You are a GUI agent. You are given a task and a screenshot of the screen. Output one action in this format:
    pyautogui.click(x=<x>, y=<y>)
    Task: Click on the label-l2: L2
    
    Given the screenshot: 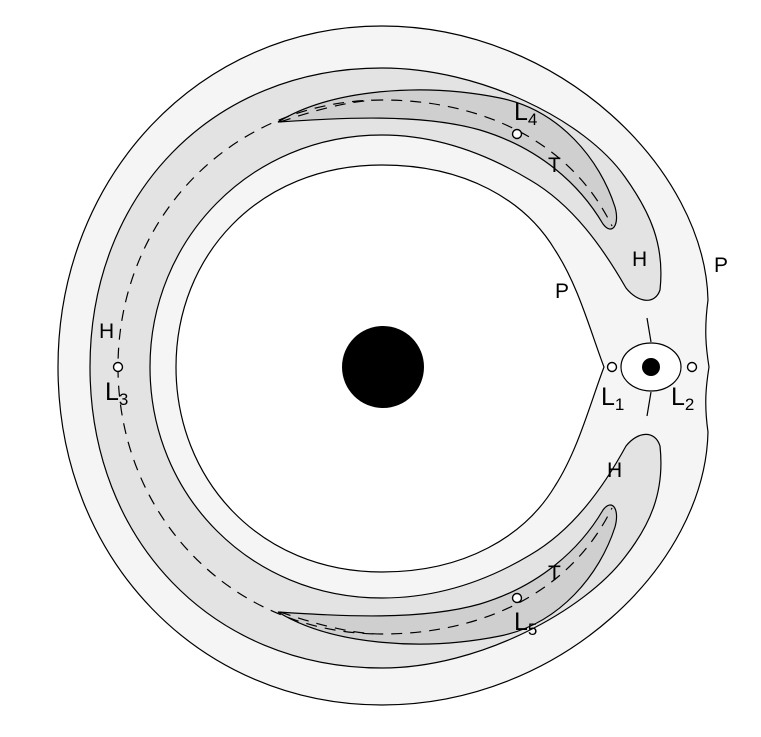 What is the action you would take?
    pyautogui.click(x=682, y=398)
    